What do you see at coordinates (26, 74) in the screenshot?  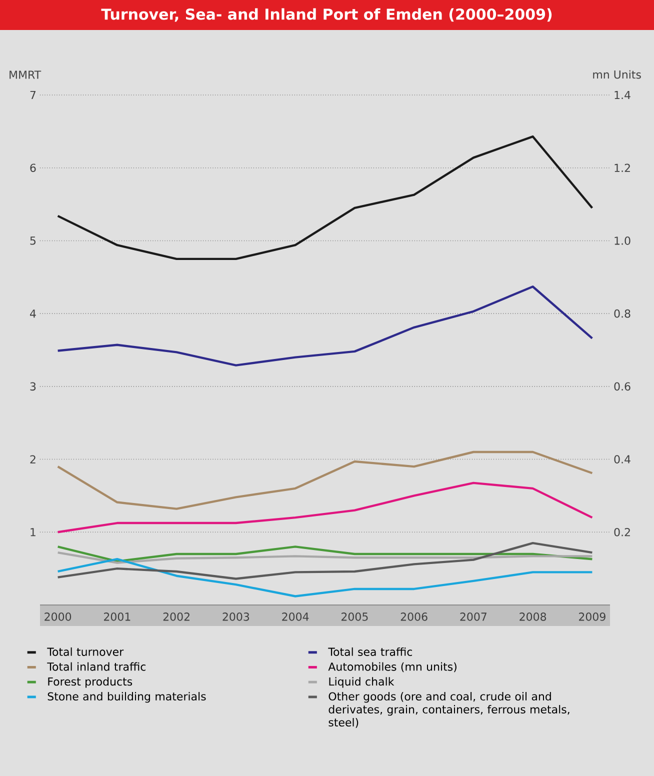 I see `y-axis-title: MMRT` at bounding box center [26, 74].